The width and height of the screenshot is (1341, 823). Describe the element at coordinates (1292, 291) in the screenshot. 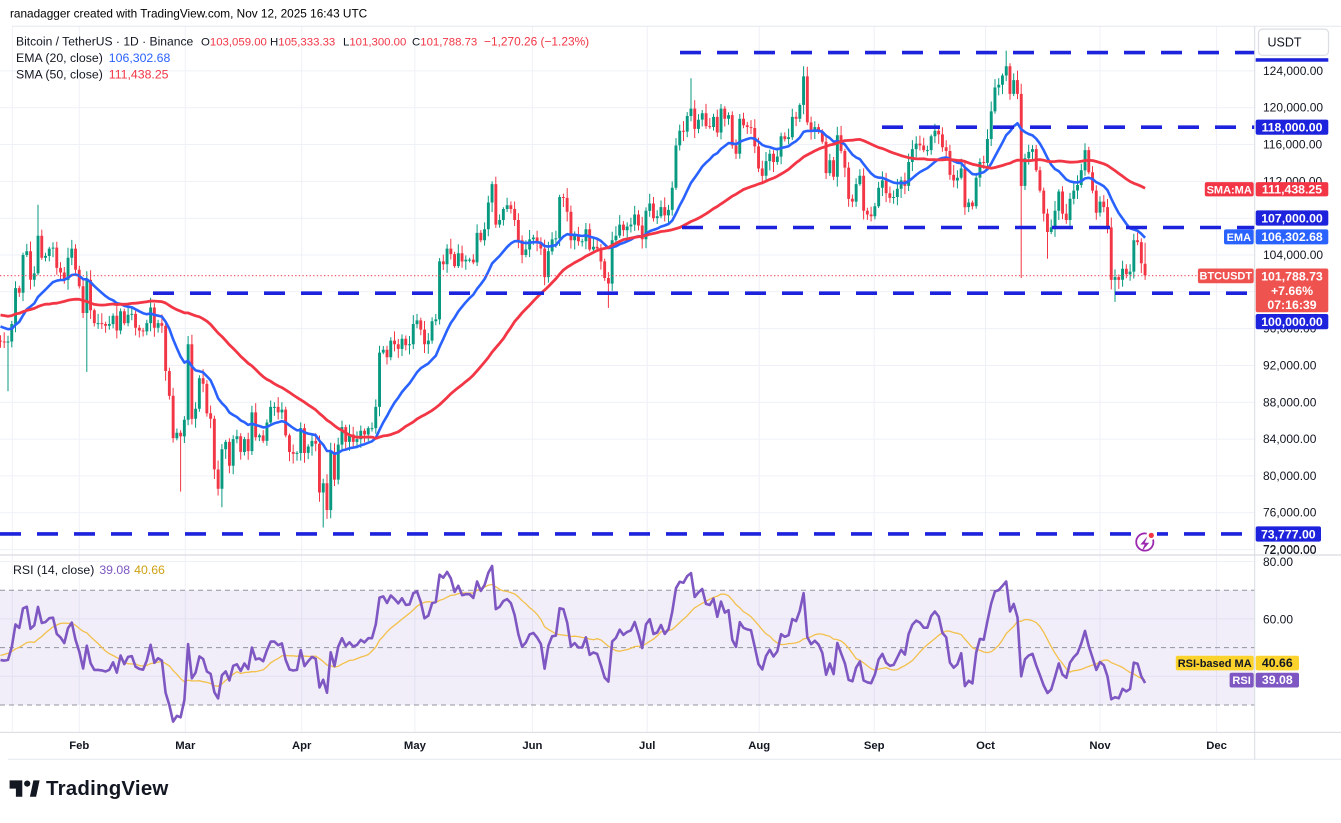

I see `svg-text: +7.66%` at that location.